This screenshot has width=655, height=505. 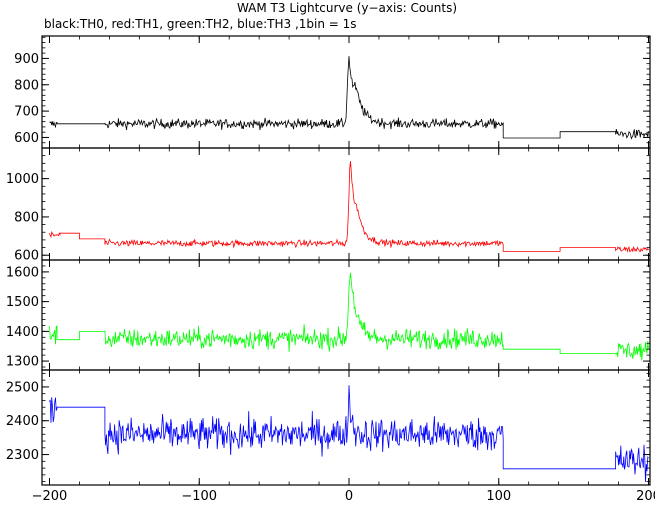 What do you see at coordinates (349, 496) in the screenshot?
I see `x-tick-label: 0` at bounding box center [349, 496].